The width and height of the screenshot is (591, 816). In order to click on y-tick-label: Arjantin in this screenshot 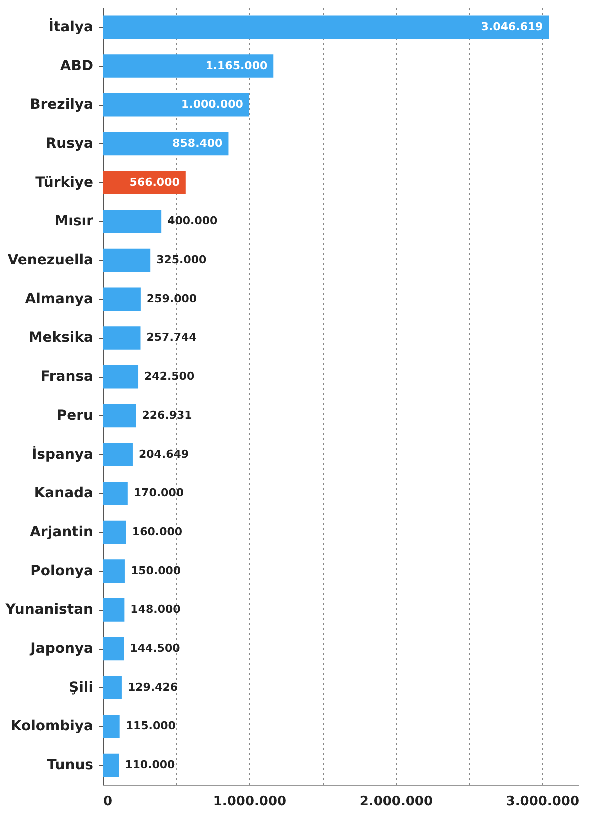, I will do `click(62, 532)`.